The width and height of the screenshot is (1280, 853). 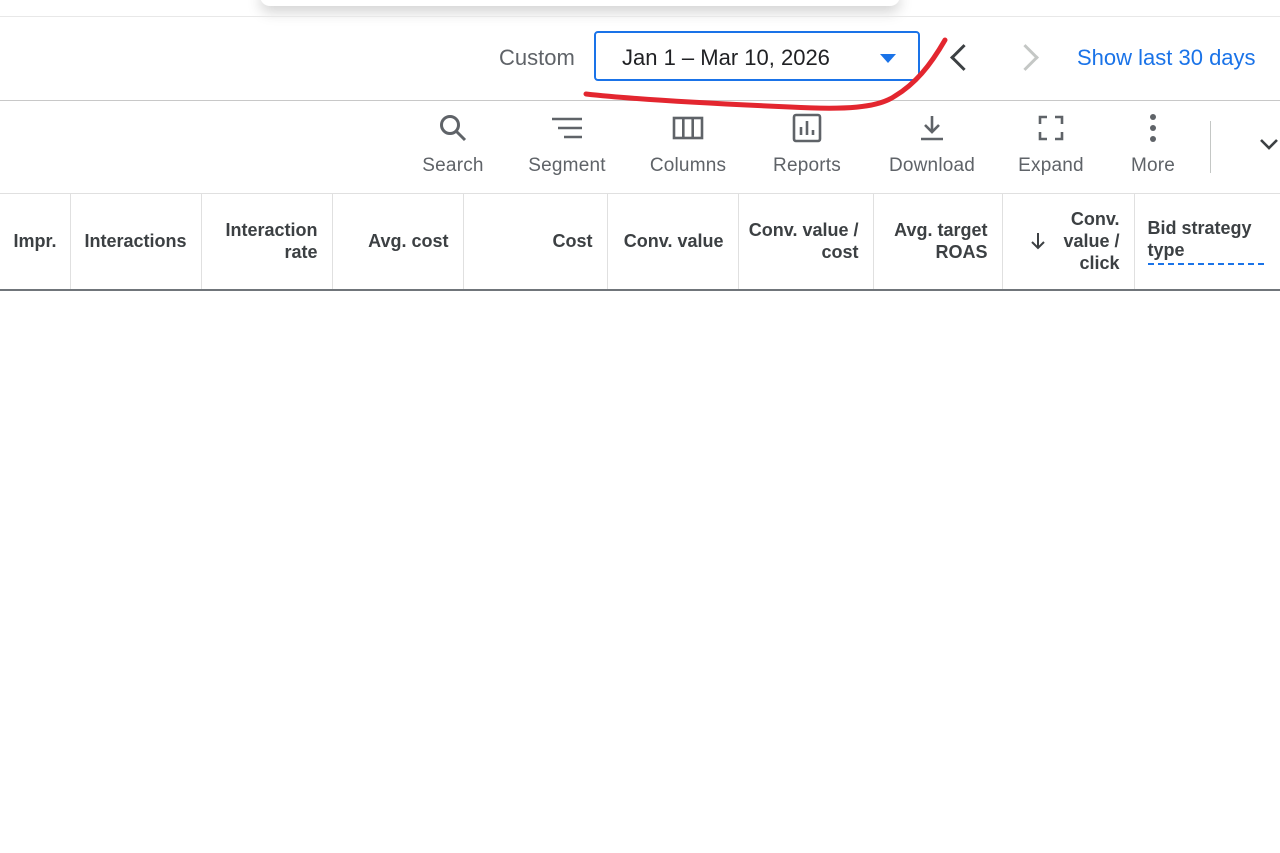 What do you see at coordinates (1037, 241) in the screenshot?
I see `sort-descending-icon` at bounding box center [1037, 241].